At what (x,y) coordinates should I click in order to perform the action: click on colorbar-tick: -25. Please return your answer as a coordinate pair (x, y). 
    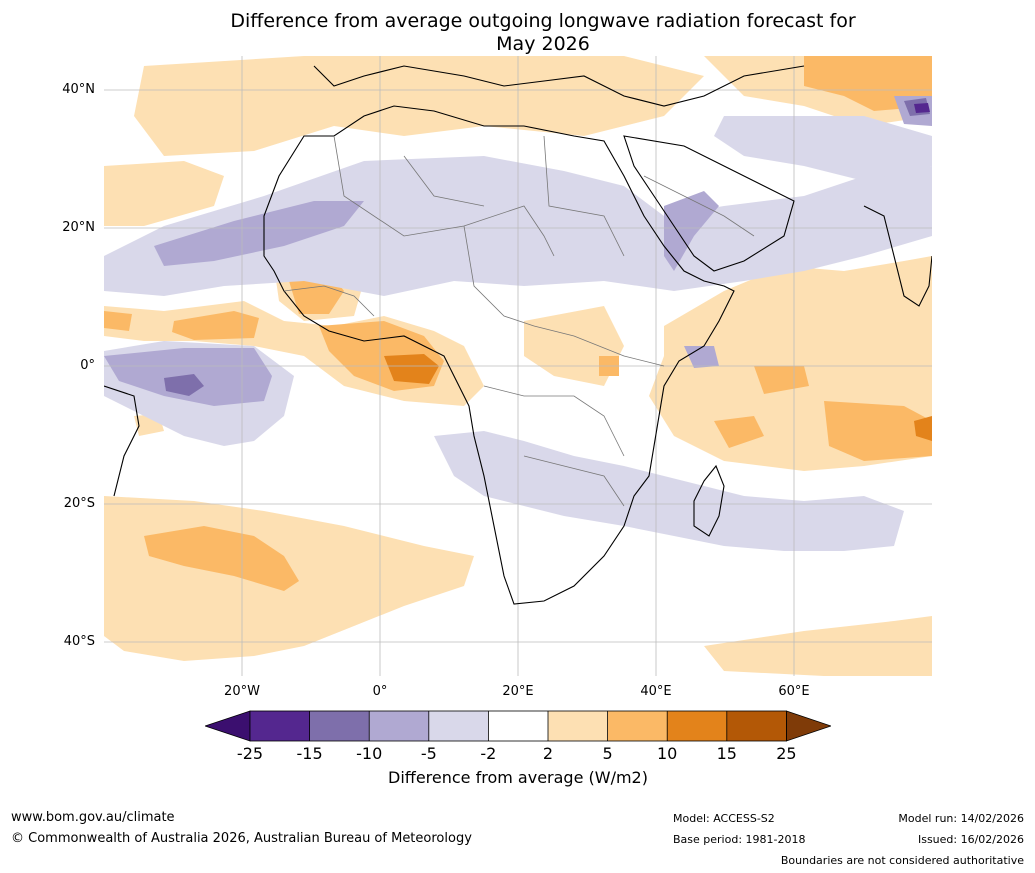
    Looking at the image, I should click on (250, 753).